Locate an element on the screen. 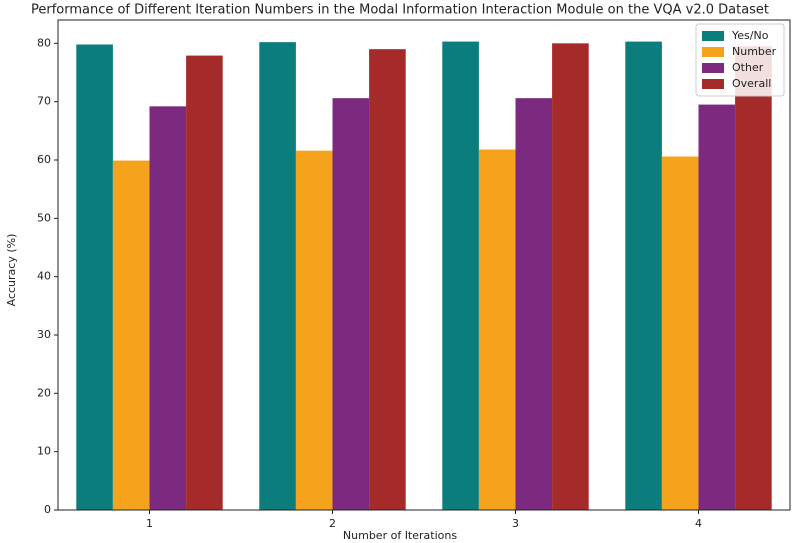 The image size is (800, 543). y-tick-label: 80 is located at coordinates (44, 42).